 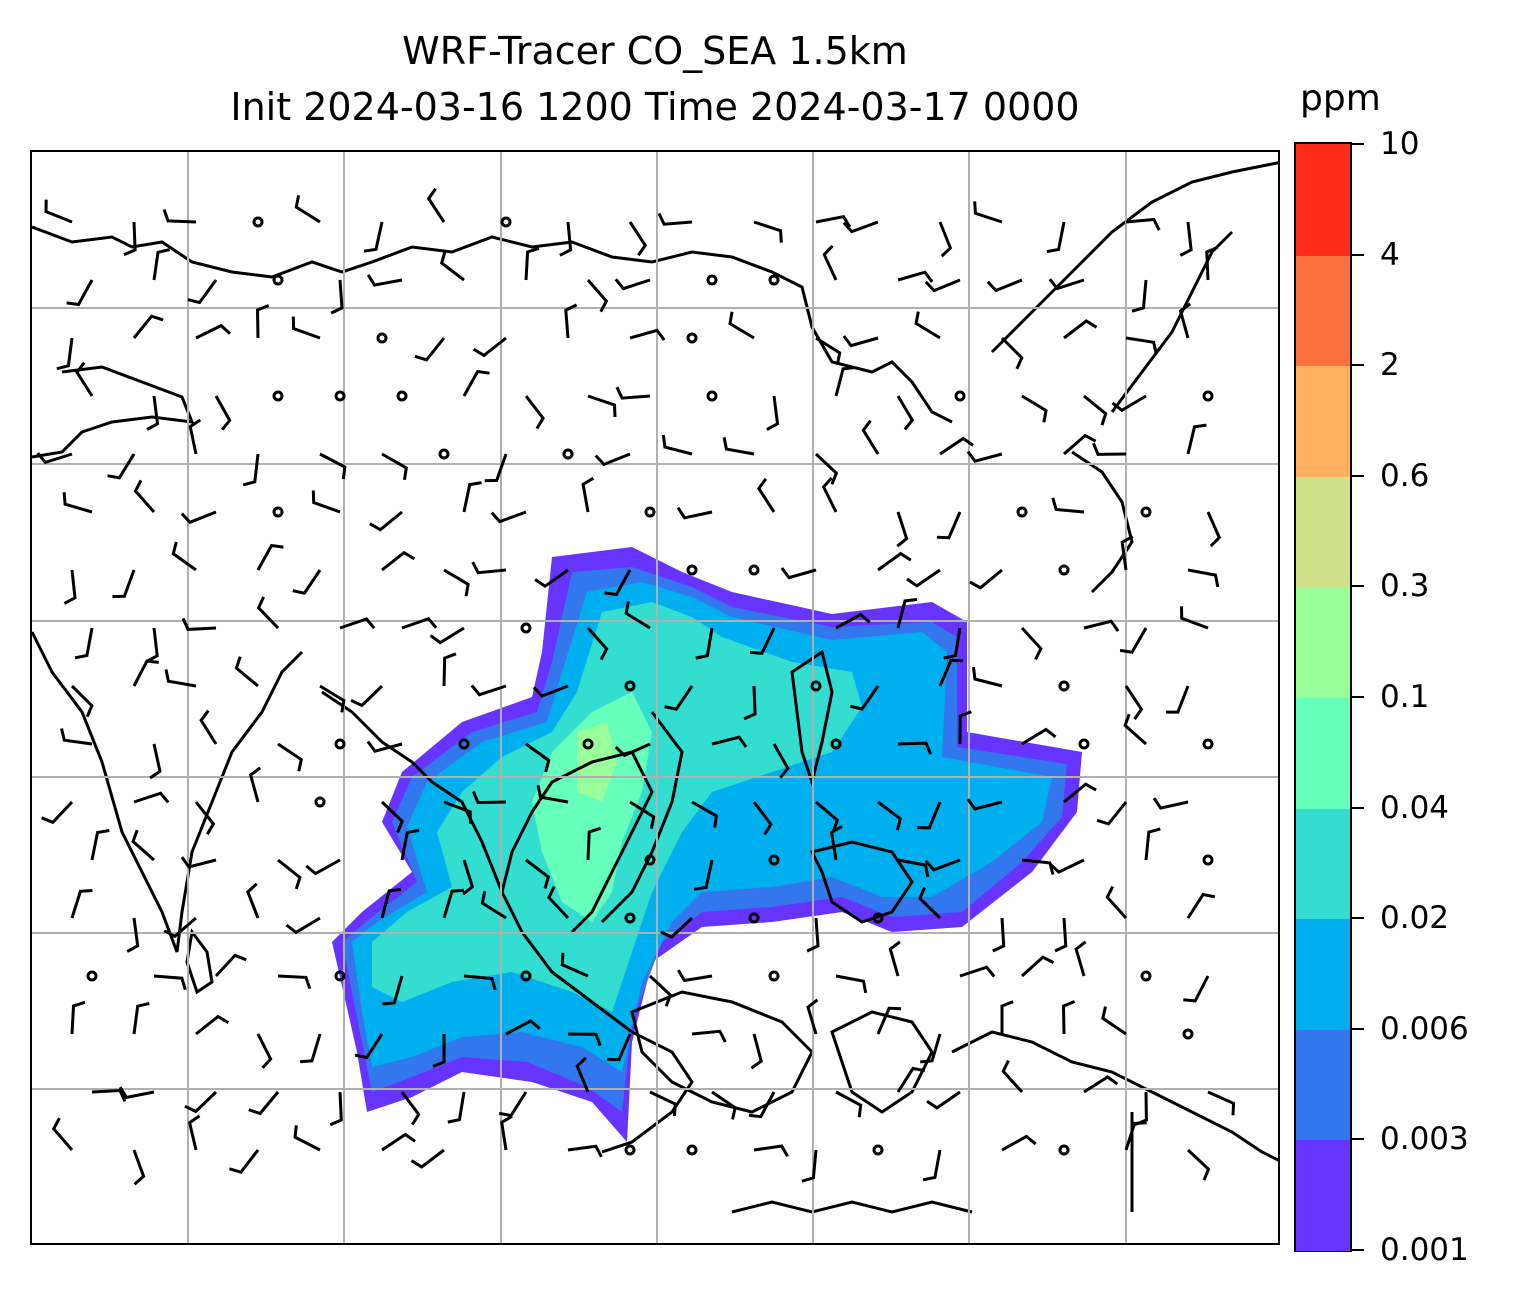 What do you see at coordinates (1405, 697) in the screenshot?
I see `colorbar-tick-label: 0.1` at bounding box center [1405, 697].